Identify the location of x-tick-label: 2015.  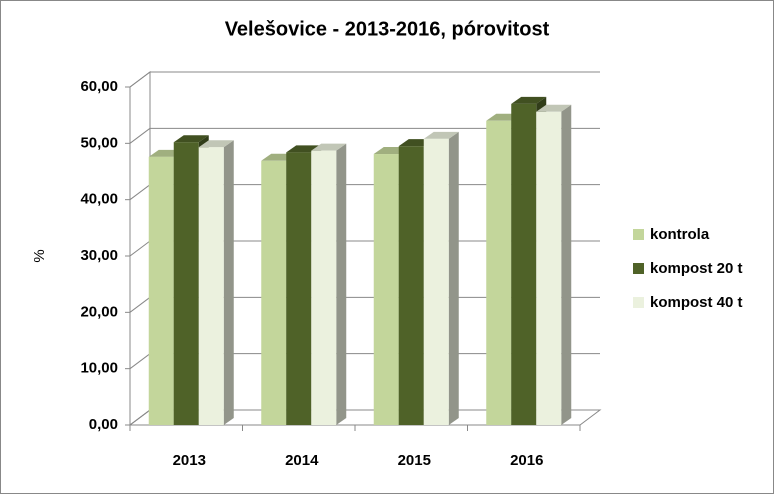
(414, 460).